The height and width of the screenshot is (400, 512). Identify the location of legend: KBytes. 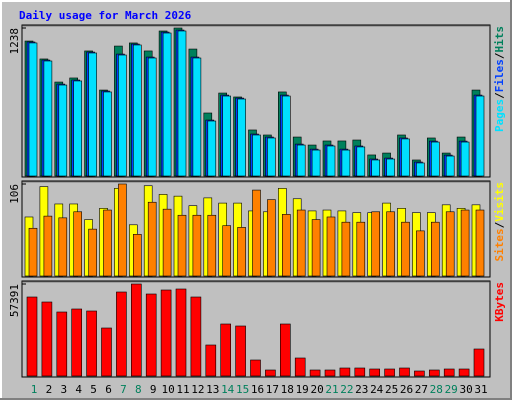
(499, 302).